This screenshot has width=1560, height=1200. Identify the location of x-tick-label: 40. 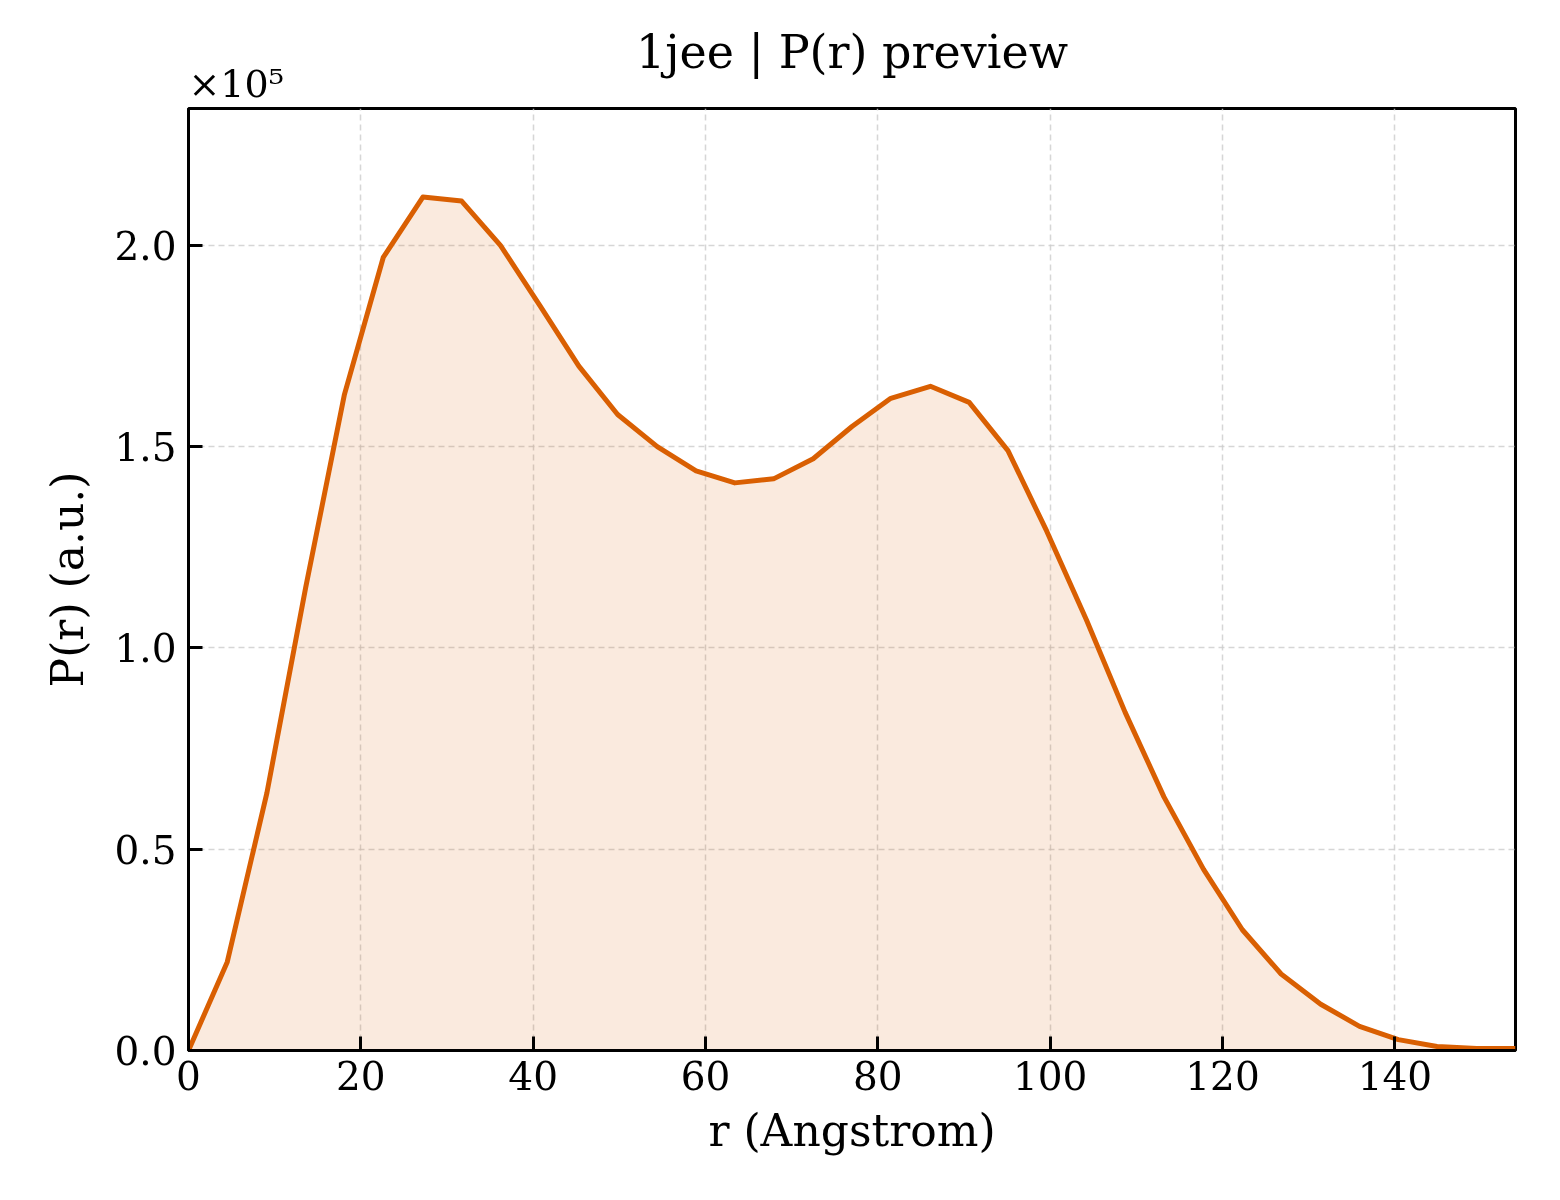
(533, 1076).